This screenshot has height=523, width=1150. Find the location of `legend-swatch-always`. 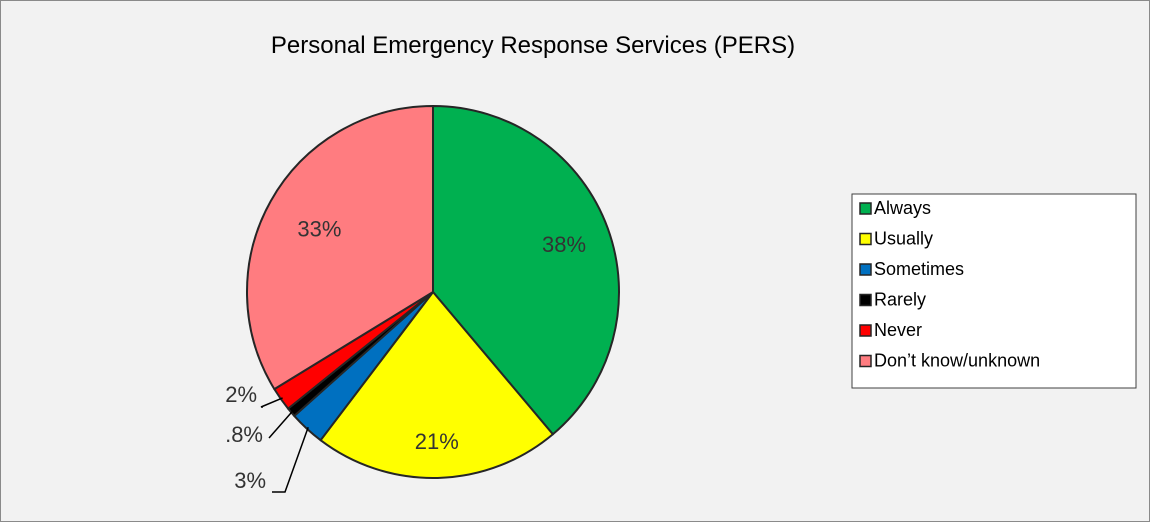

legend-swatch-always is located at coordinates (865, 208).